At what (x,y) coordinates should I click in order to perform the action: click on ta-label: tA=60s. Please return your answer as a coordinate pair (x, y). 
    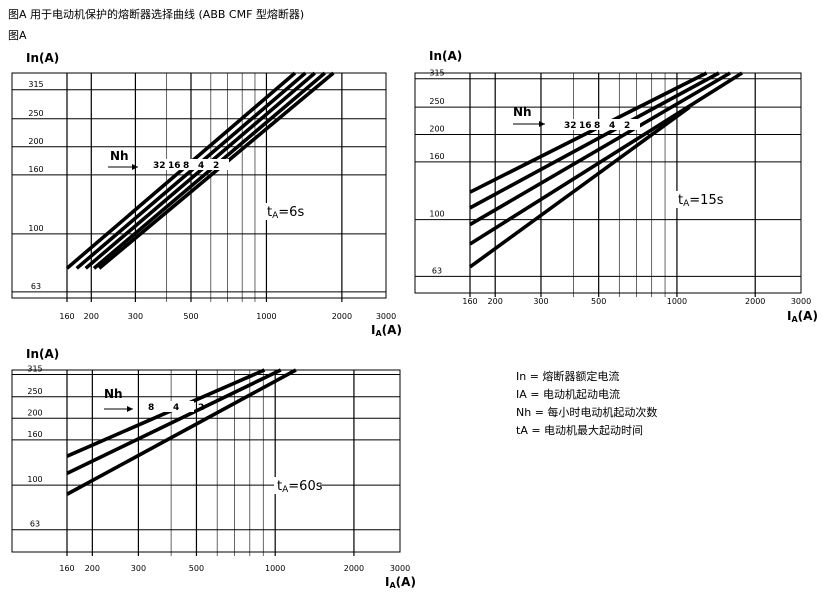
    Looking at the image, I should click on (300, 487).